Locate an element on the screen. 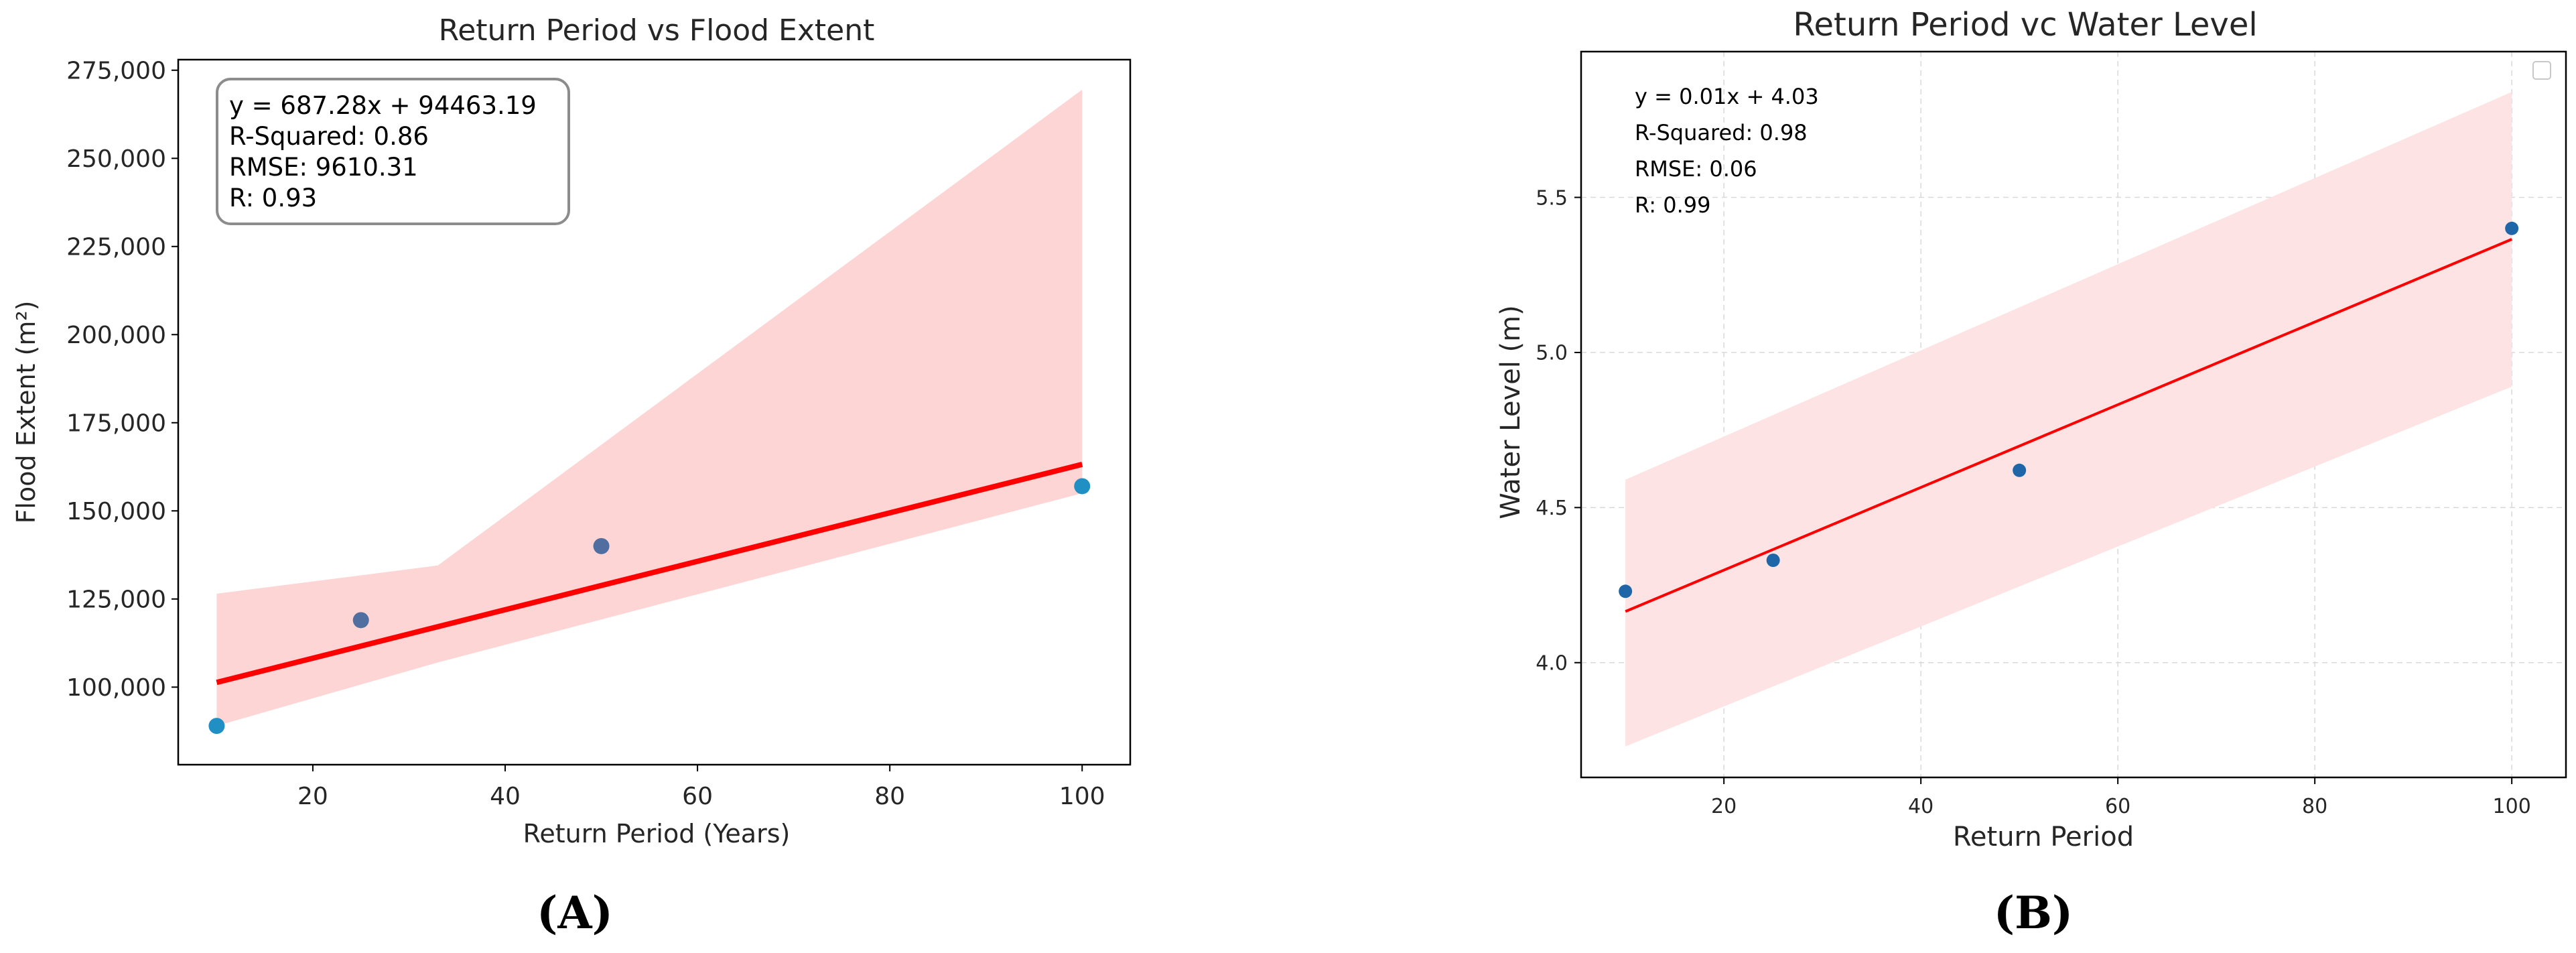 Image resolution: width=2576 pixels, height=953 pixels. y-tick-label: 5.0 is located at coordinates (1552, 353).